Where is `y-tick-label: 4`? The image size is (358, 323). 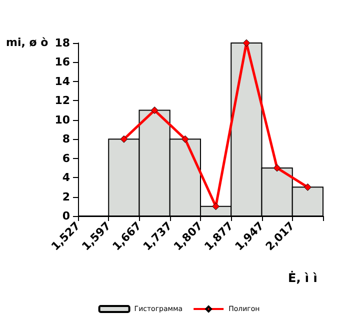
y-tick-label: 4 is located at coordinates (66, 177).